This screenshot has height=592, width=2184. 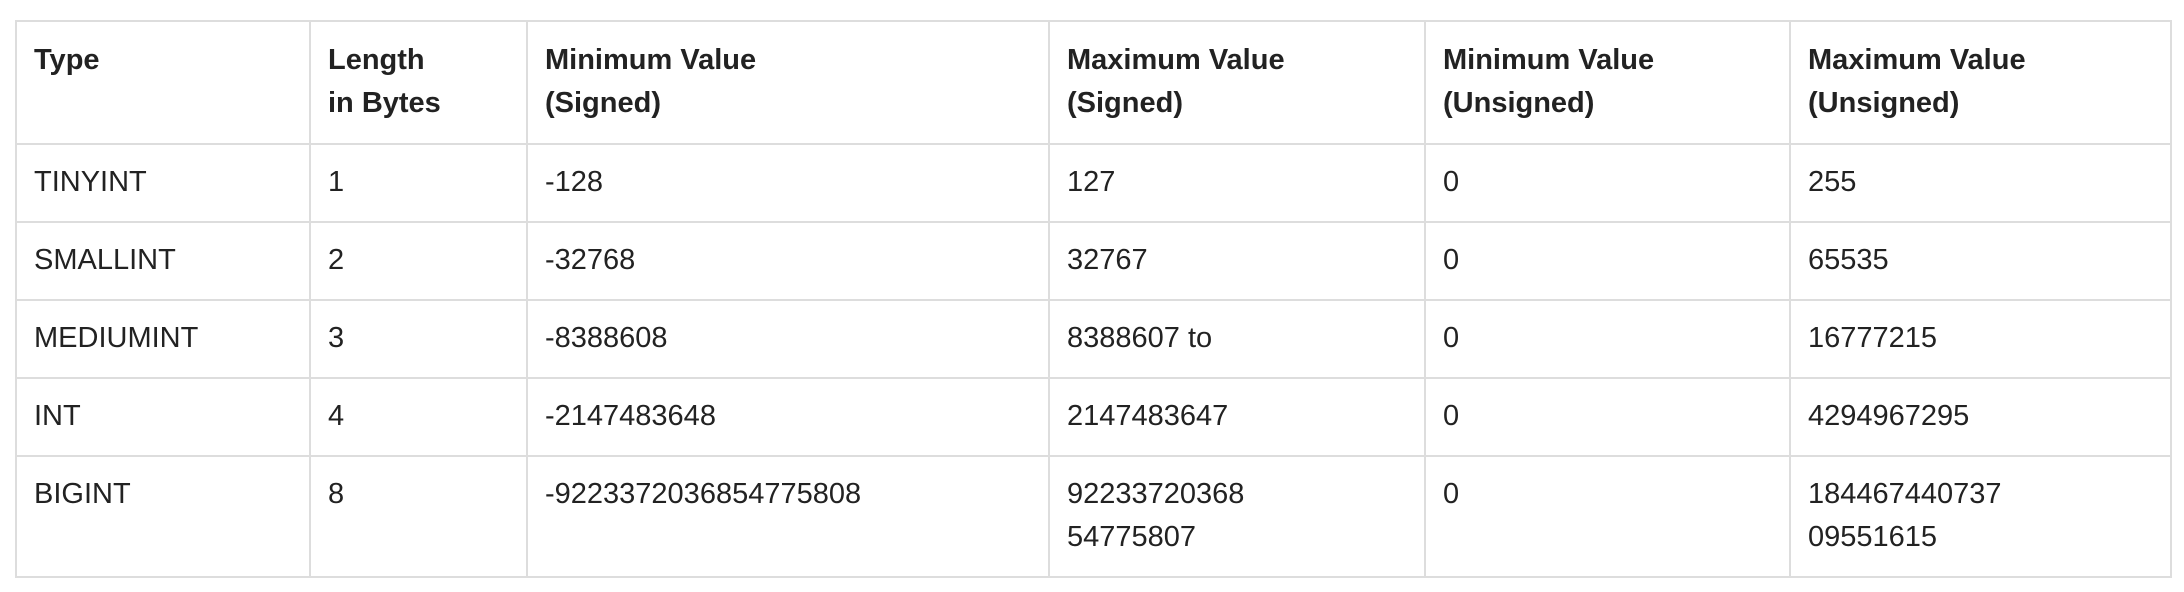 What do you see at coordinates (418, 516) in the screenshot?
I see `cell-length: 8` at bounding box center [418, 516].